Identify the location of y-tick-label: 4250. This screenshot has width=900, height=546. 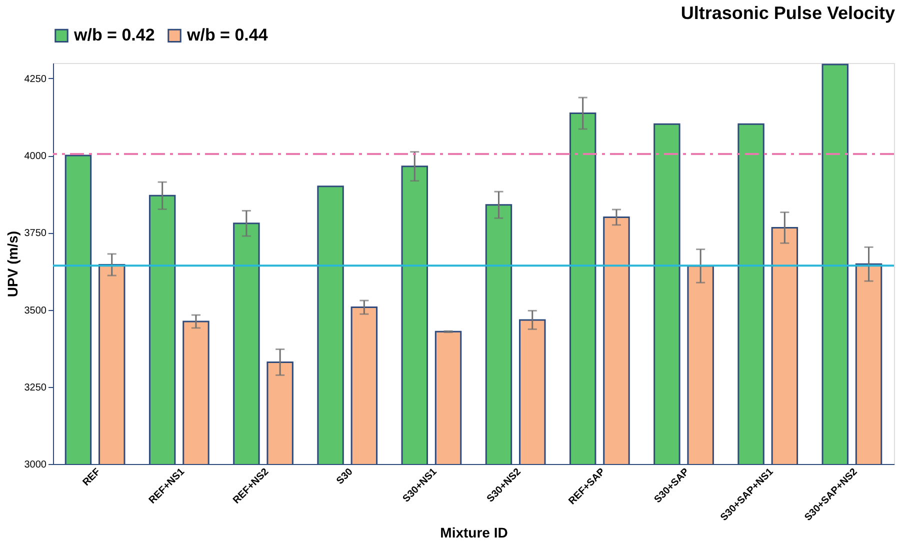
(35, 79).